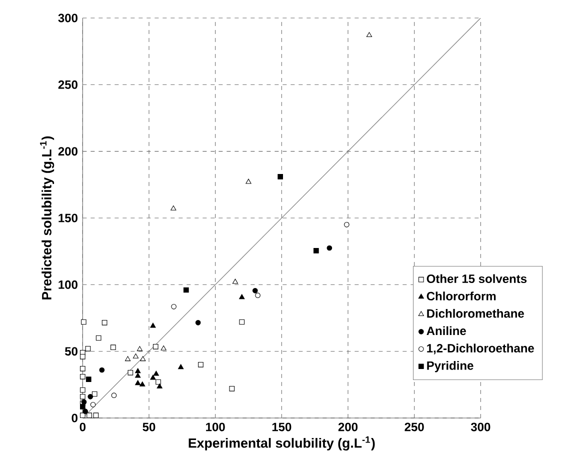 The image size is (577, 474). Describe the element at coordinates (71, 351) in the screenshot. I see `y-tick-label: 50` at that location.